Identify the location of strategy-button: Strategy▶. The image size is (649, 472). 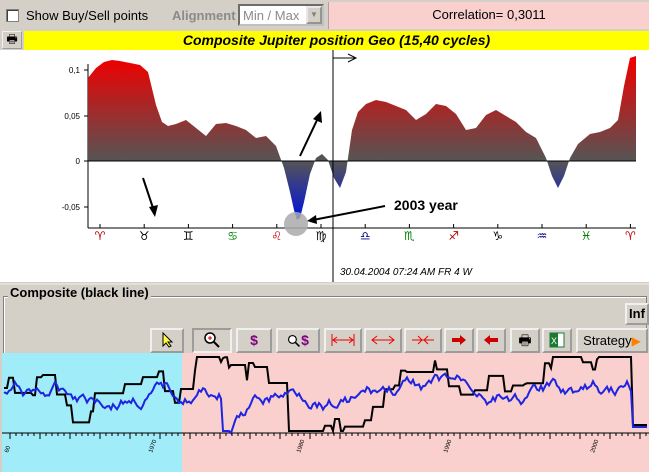
(612, 340).